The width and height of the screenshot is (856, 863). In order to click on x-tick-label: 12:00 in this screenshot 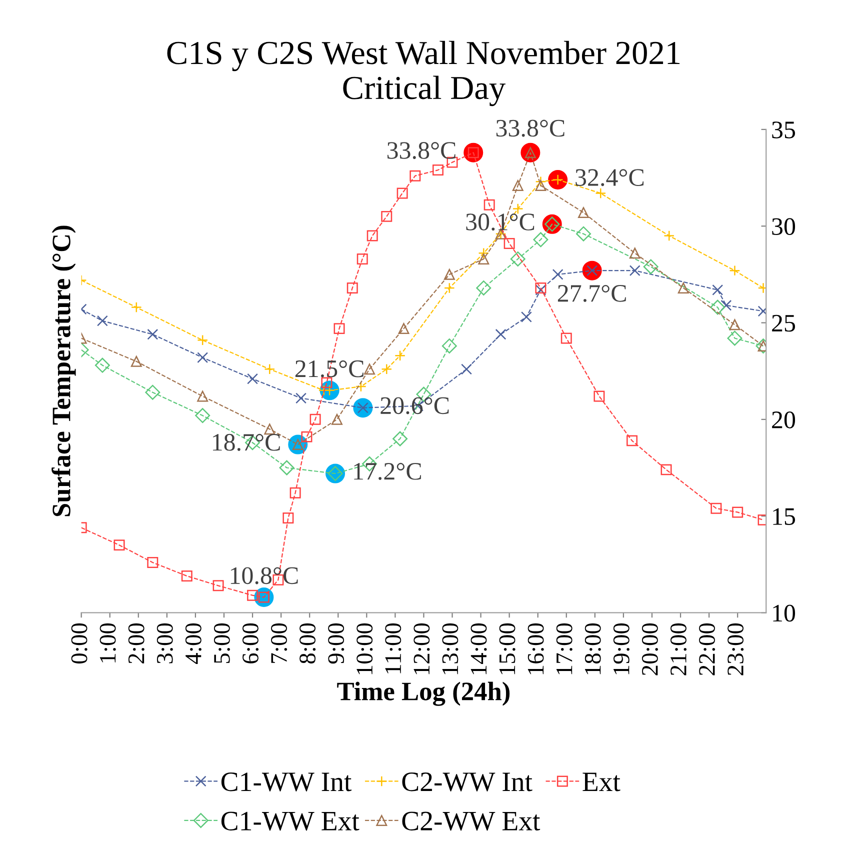, I will do `click(422, 648)`.